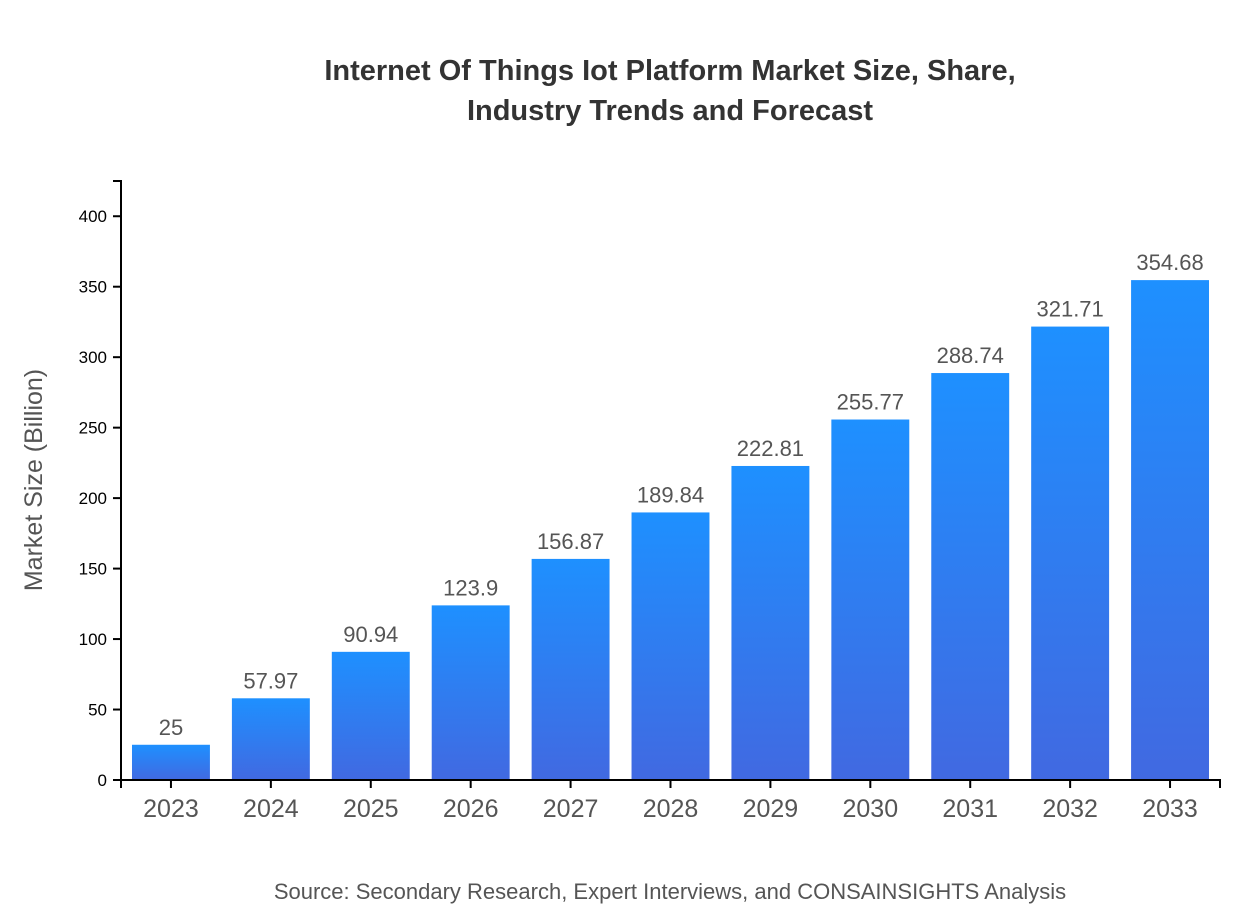 Image resolution: width=1260 pixels, height=920 pixels. I want to click on x-tick-label: 2031, so click(970, 809).